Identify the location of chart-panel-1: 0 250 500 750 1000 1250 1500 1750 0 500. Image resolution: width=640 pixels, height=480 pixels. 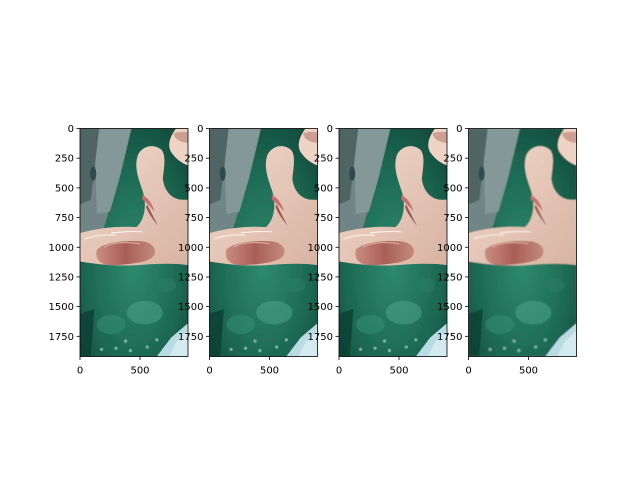
(119, 250).